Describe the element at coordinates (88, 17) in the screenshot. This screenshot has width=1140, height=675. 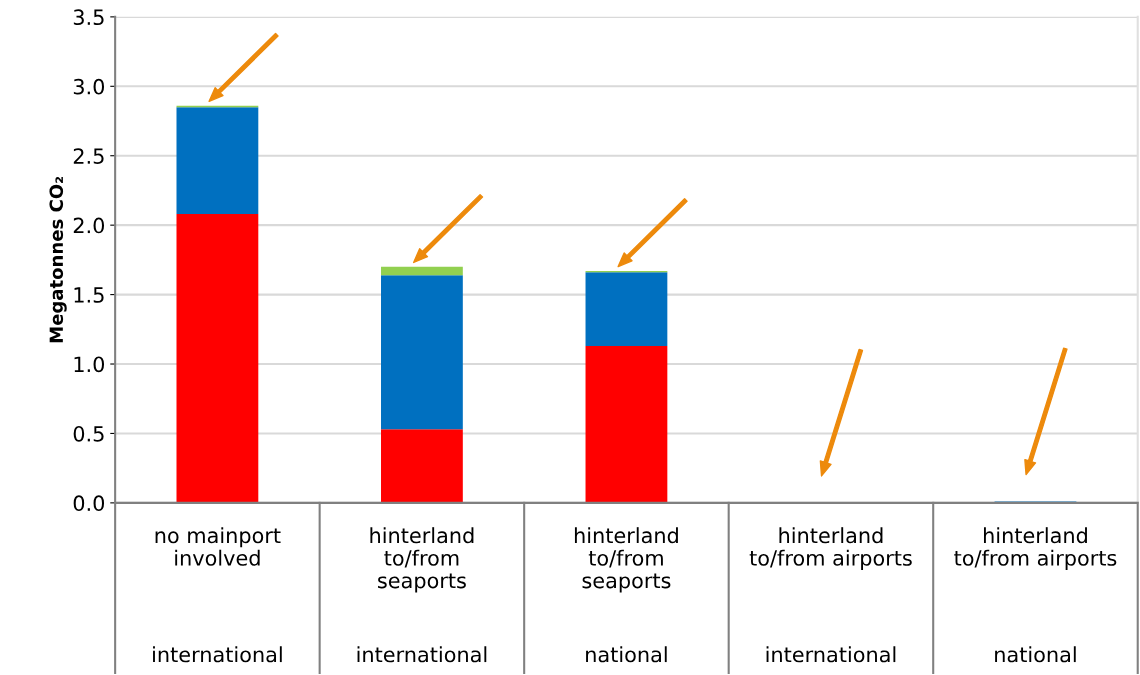
I see `y-tick-label: 3.5` at that location.